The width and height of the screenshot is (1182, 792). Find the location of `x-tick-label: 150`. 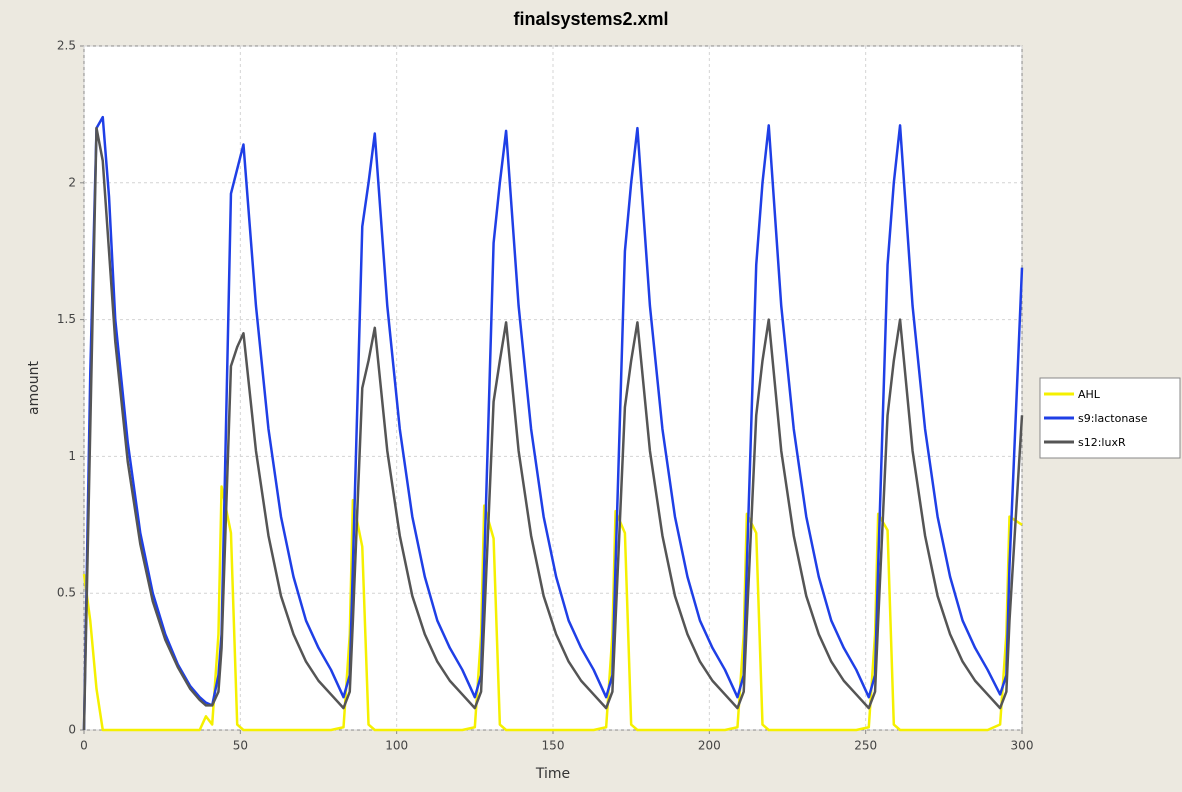

x-tick-label: 150 is located at coordinates (553, 746).